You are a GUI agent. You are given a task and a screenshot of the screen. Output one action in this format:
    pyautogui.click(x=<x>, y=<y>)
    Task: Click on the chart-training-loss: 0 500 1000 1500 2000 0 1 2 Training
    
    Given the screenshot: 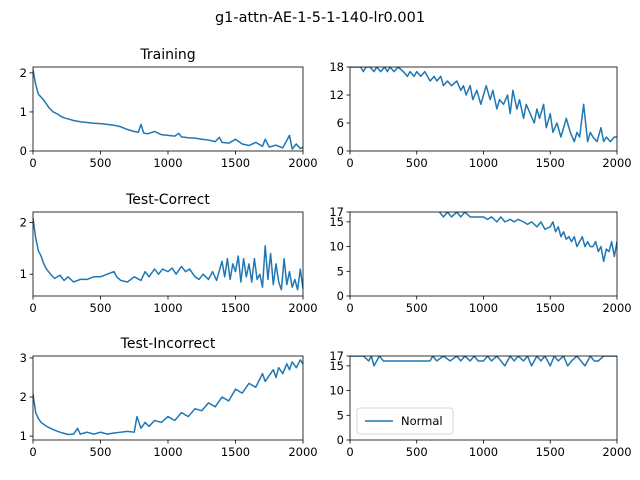 What is the action you would take?
    pyautogui.click(x=169, y=108)
    